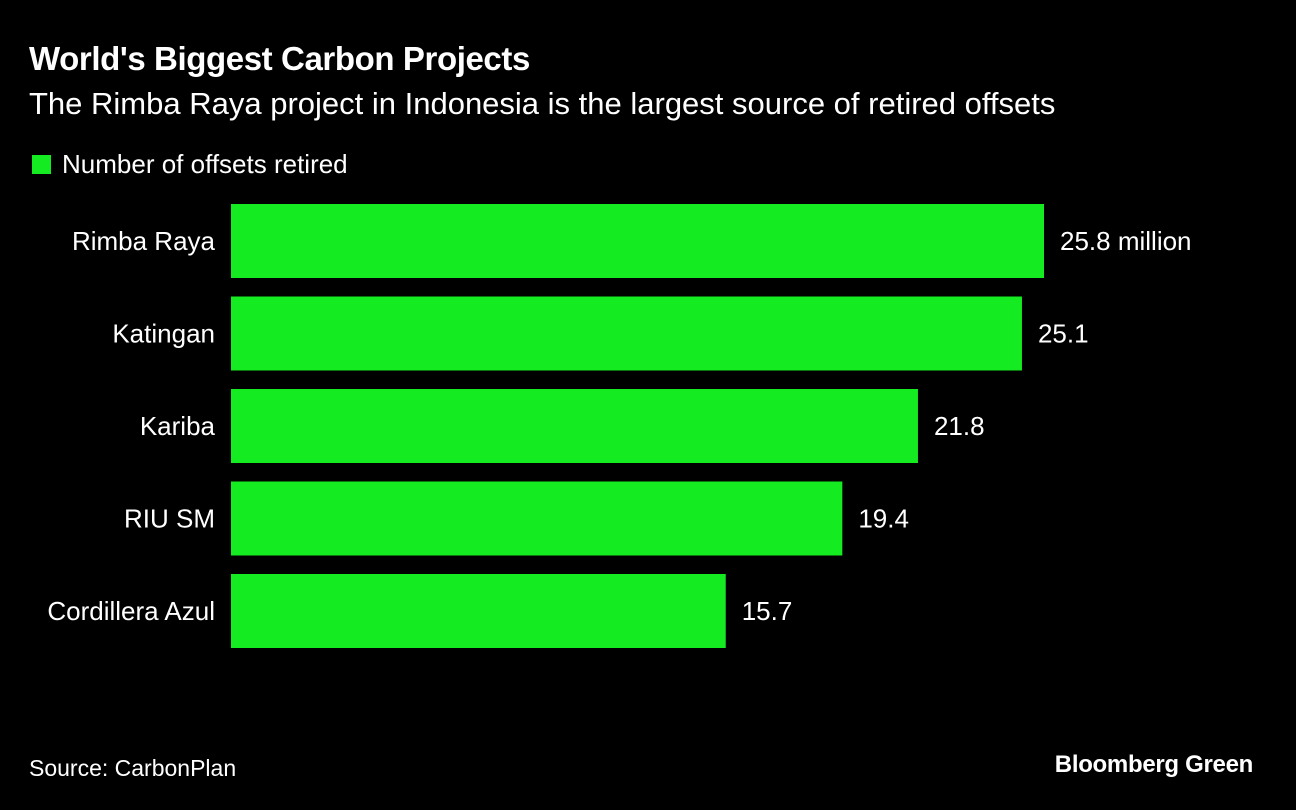  Describe the element at coordinates (41, 164) in the screenshot. I see `legend-swatch` at that location.